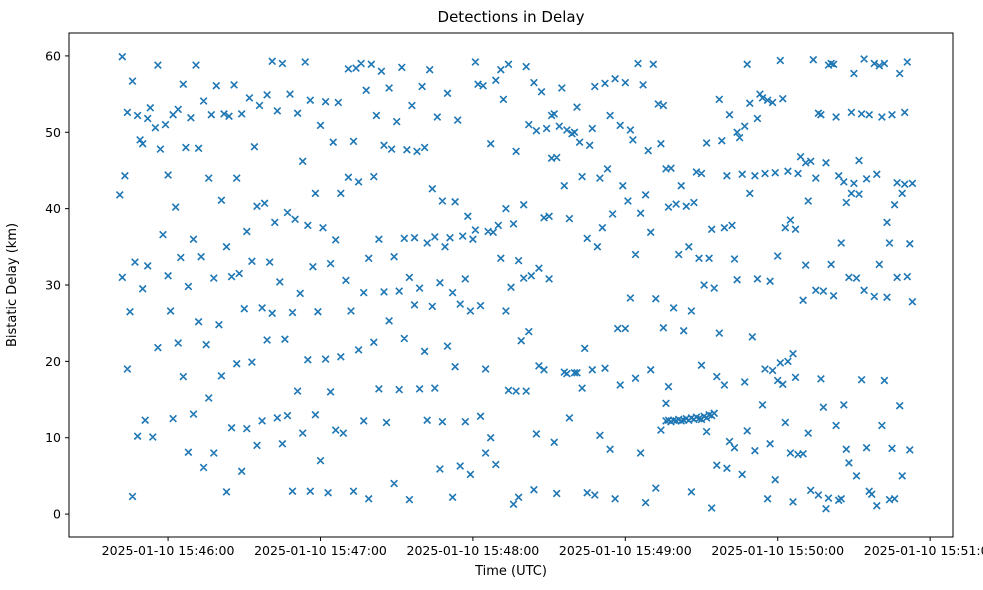 The height and width of the screenshot is (590, 983). Describe the element at coordinates (168, 550) in the screenshot. I see `x-tick-label: 2025-01-10 15:46:00` at that location.